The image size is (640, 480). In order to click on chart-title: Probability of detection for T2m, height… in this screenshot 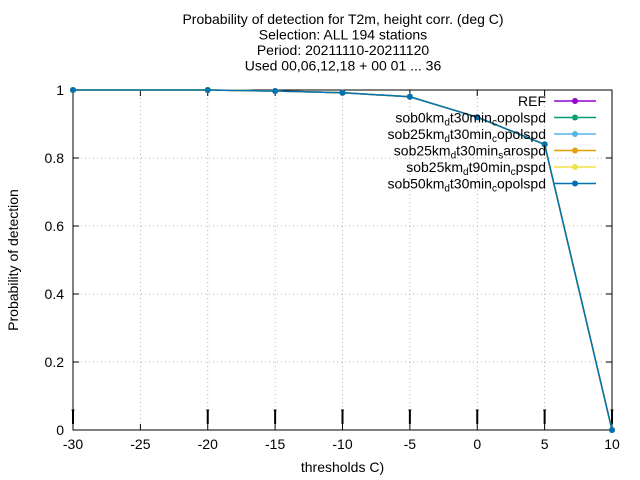, I will do `click(342, 42)`.